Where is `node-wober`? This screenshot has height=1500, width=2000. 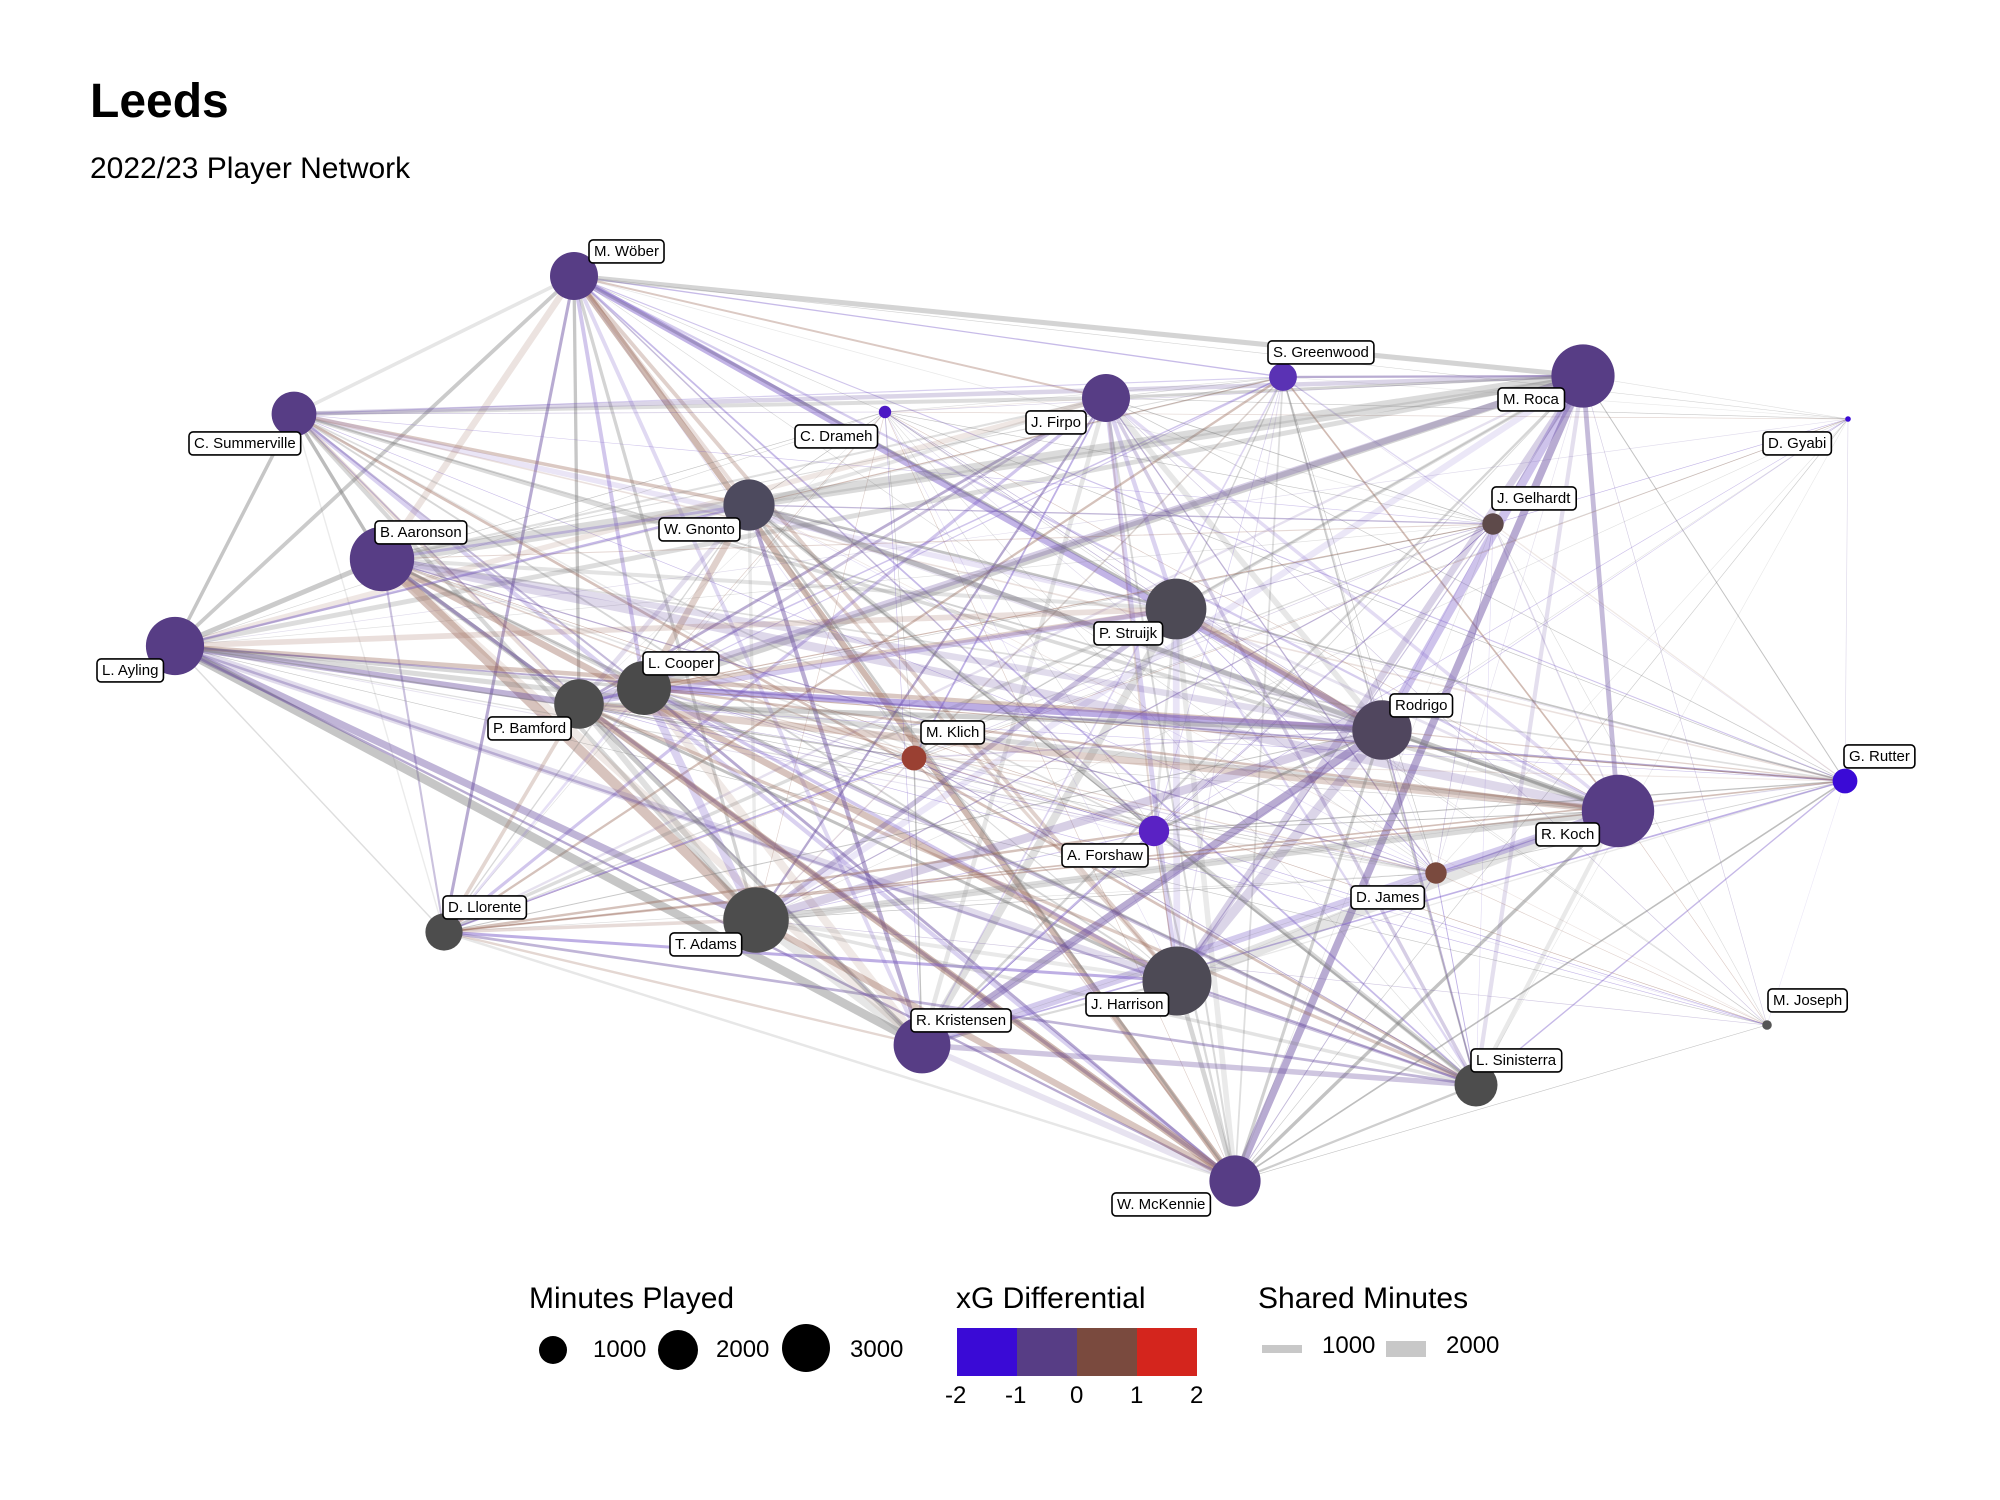 node-wober is located at coordinates (574, 276).